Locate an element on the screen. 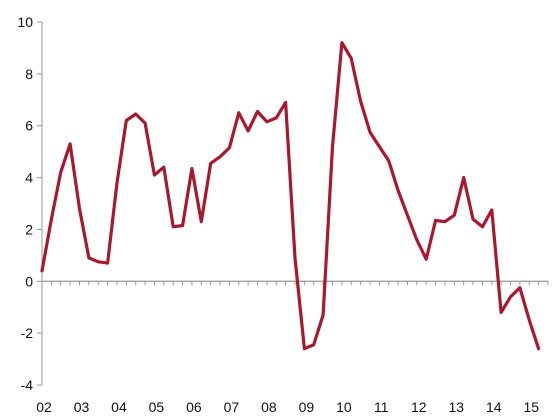 The image size is (560, 420). y-axis: -4 -2 0 2 4 6 8 10 is located at coordinates (30, 203).